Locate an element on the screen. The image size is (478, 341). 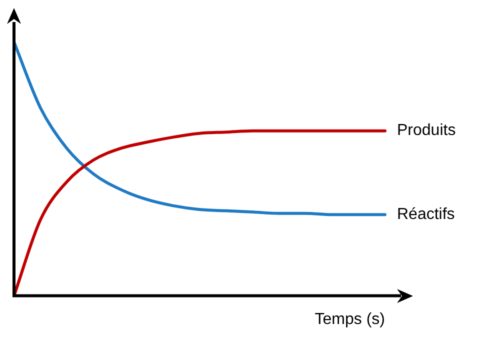
series-label: Produits is located at coordinates (426, 131).